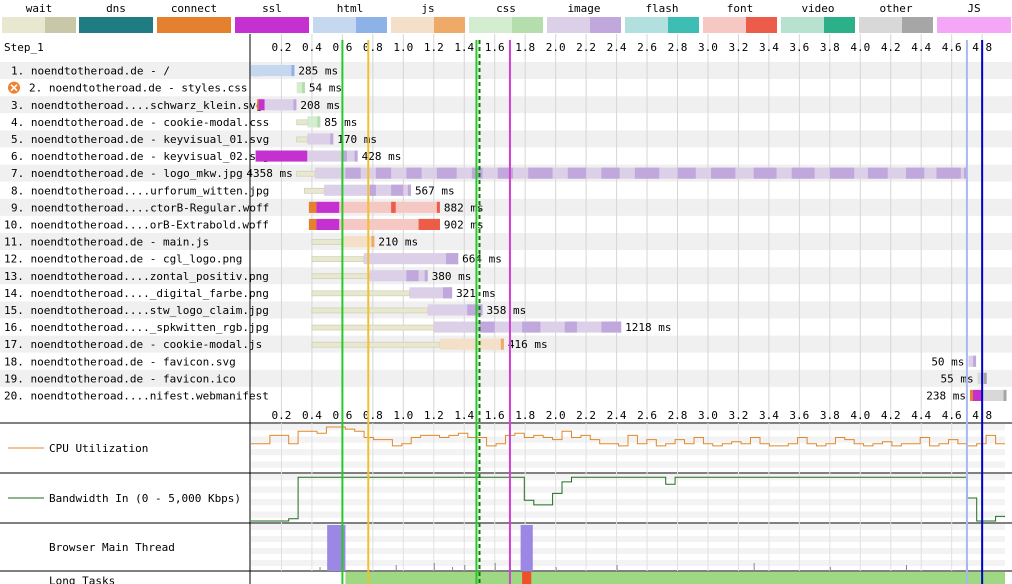 This screenshot has width=1012, height=584. Describe the element at coordinates (138, 88) in the screenshot. I see `request-label: 2. noendtotheroad.de - styles.css` at that location.